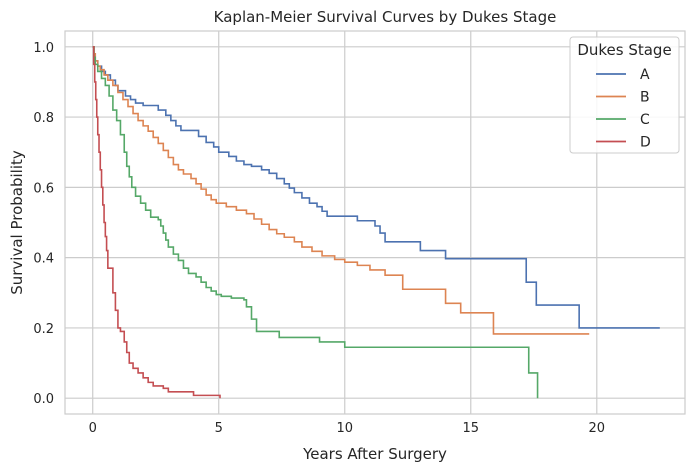  What do you see at coordinates (219, 428) in the screenshot?
I see `x-tick-label: 5` at bounding box center [219, 428].